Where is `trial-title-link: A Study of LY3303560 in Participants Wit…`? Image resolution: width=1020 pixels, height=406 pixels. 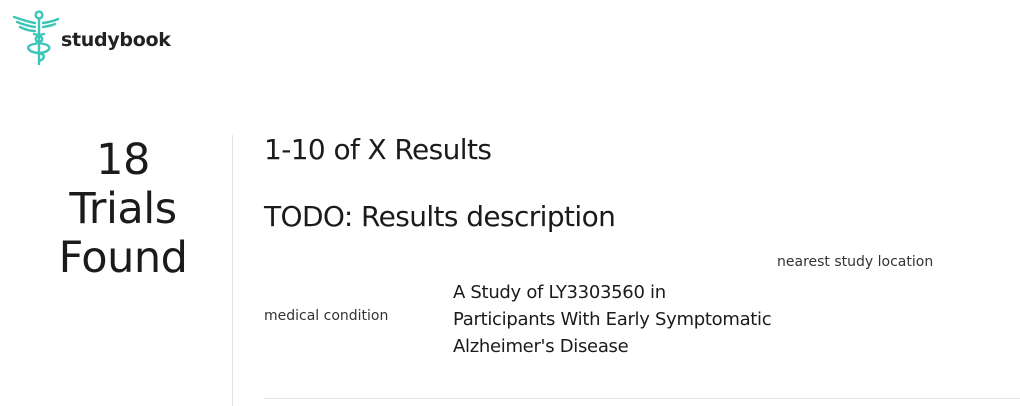
trial-title-link: A Study of LY3303560 in Participants Wit… is located at coordinates (612, 319).